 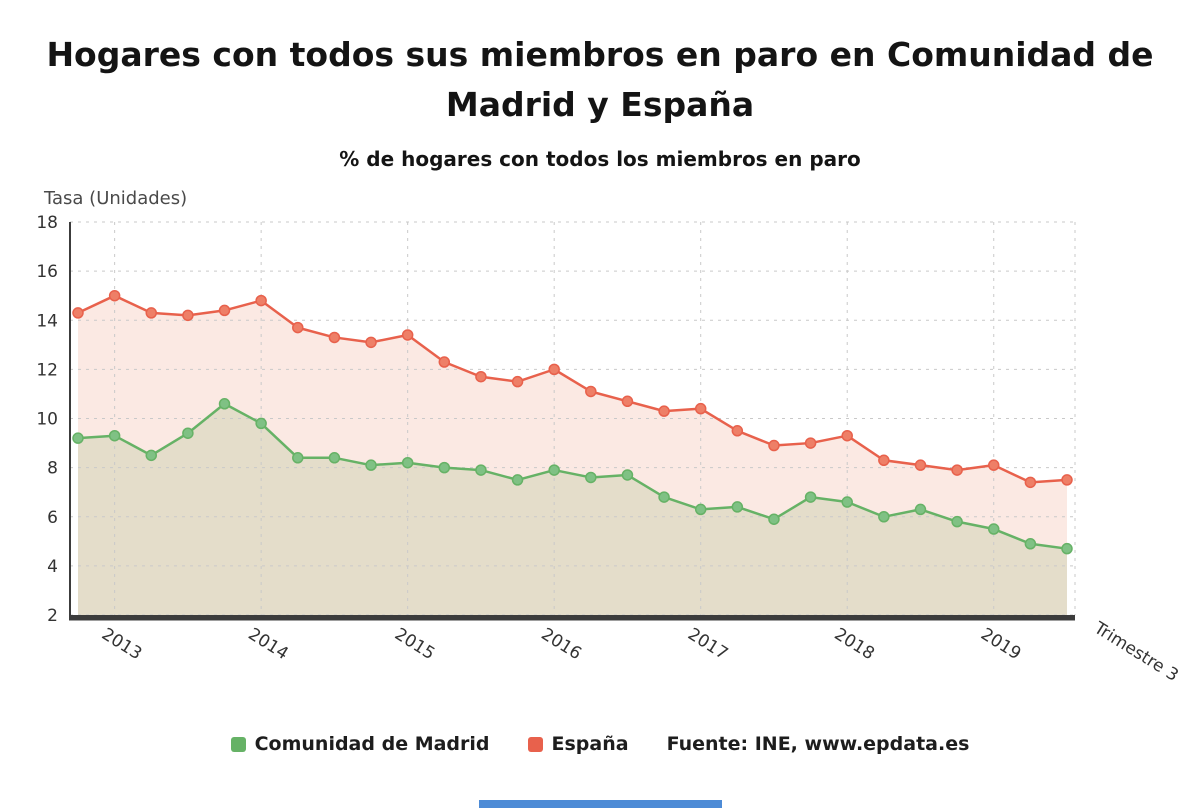 What do you see at coordinates (600, 804) in the screenshot?
I see `bottom-accent-bar` at bounding box center [600, 804].